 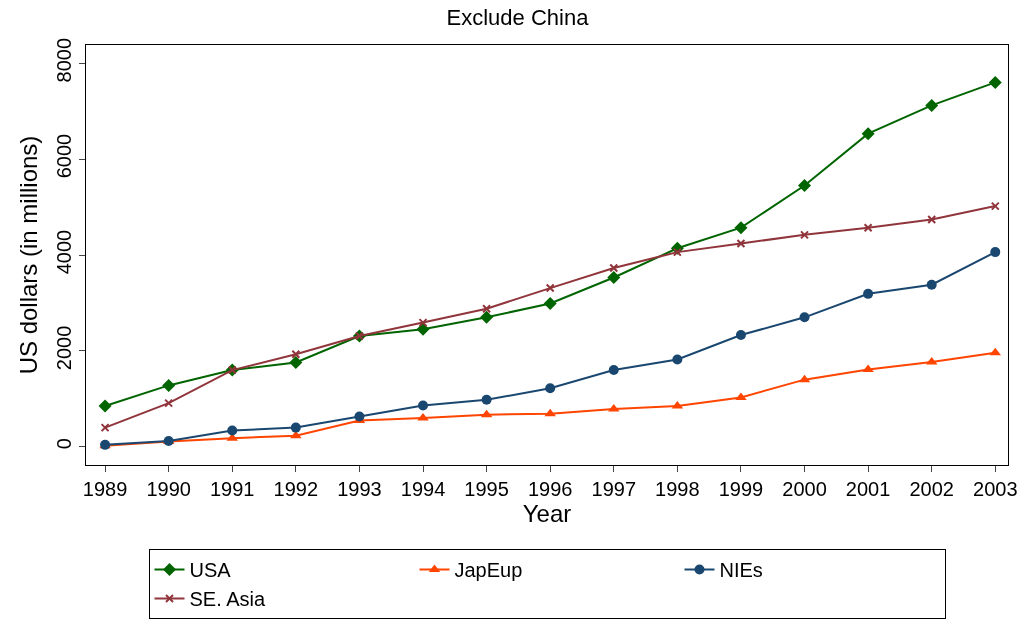 I want to click on x-axis-title: Year, so click(x=547, y=513).